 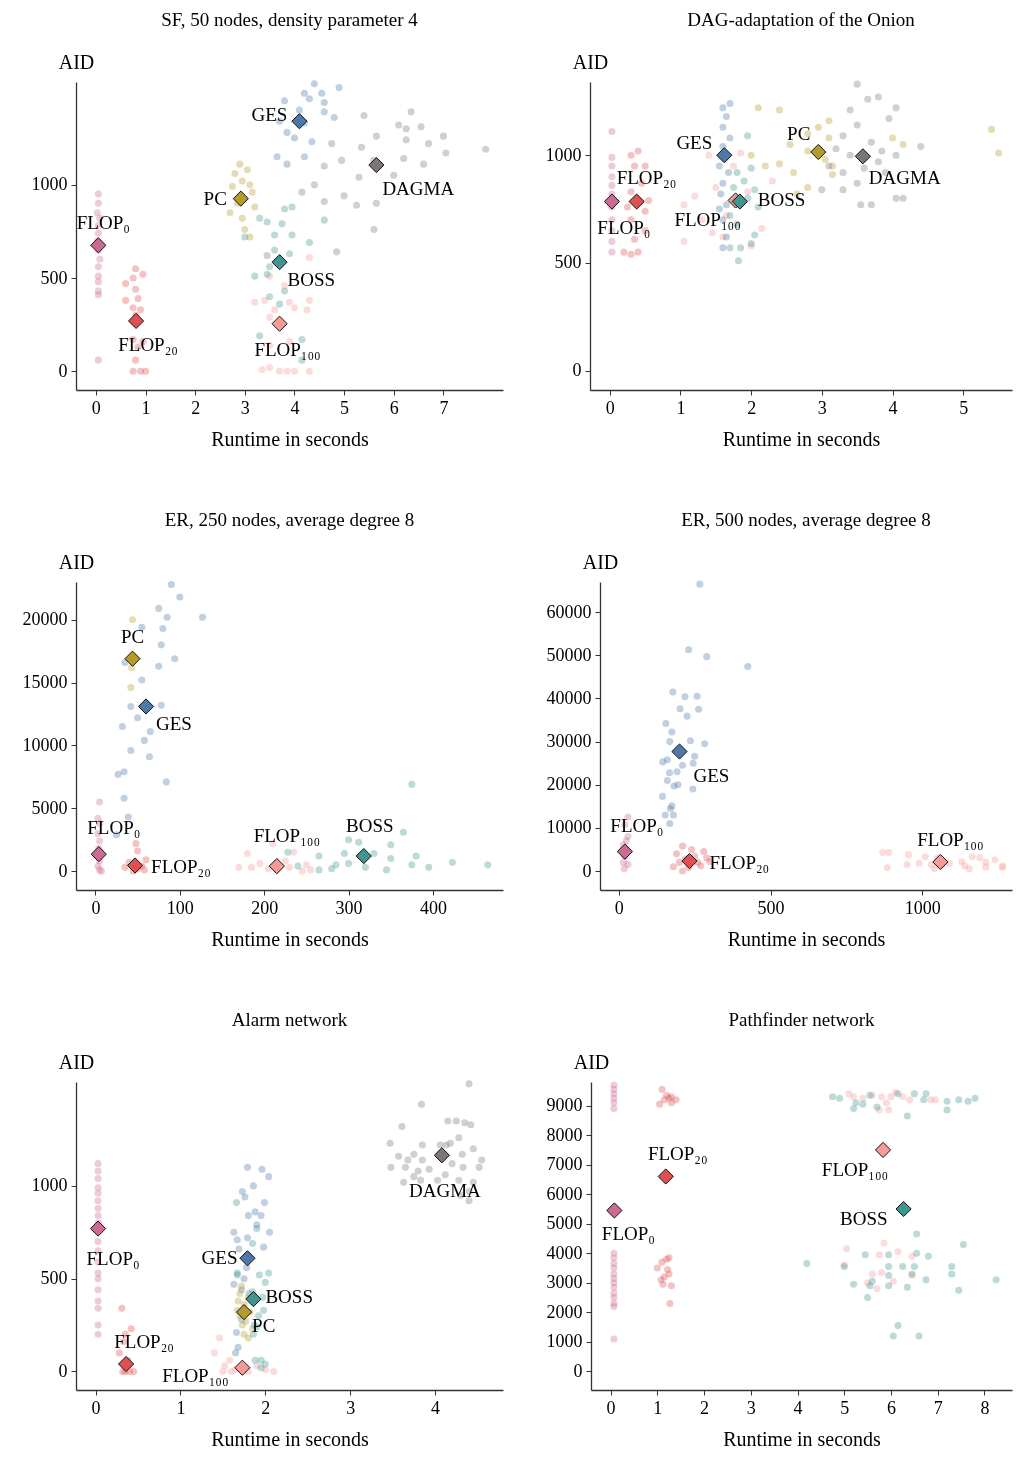 What do you see at coordinates (771, 907) in the screenshot?
I see `x-tick-label: 500` at bounding box center [771, 907].